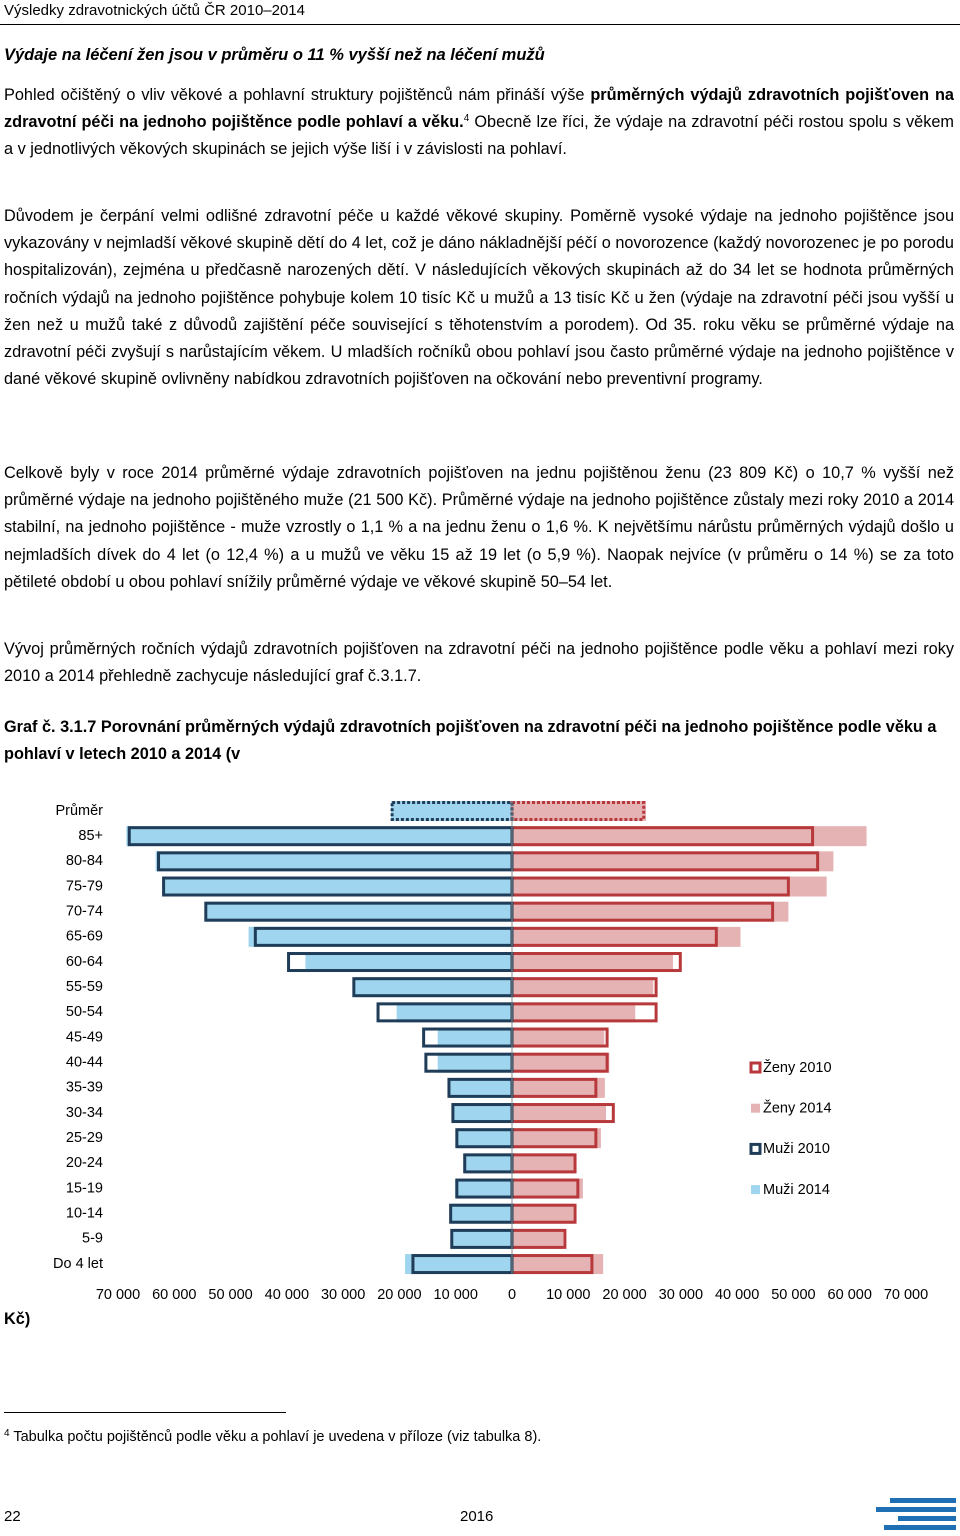 The image size is (960, 1536). Describe the element at coordinates (796, 1190) in the screenshot. I see `legend-label: Muži 2014` at that location.